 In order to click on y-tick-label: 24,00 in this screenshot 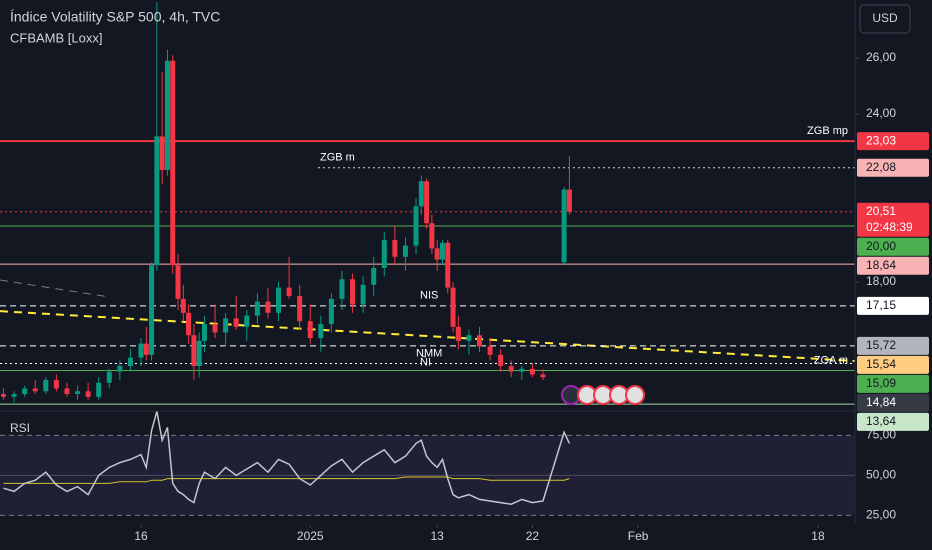, I will do `click(881, 113)`.